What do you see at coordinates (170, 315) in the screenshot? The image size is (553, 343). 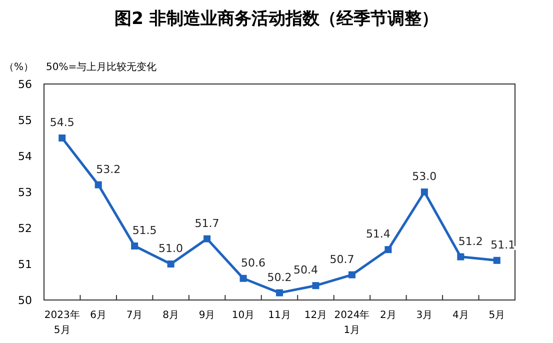 I see `x-tick-label: 8月` at bounding box center [170, 315].